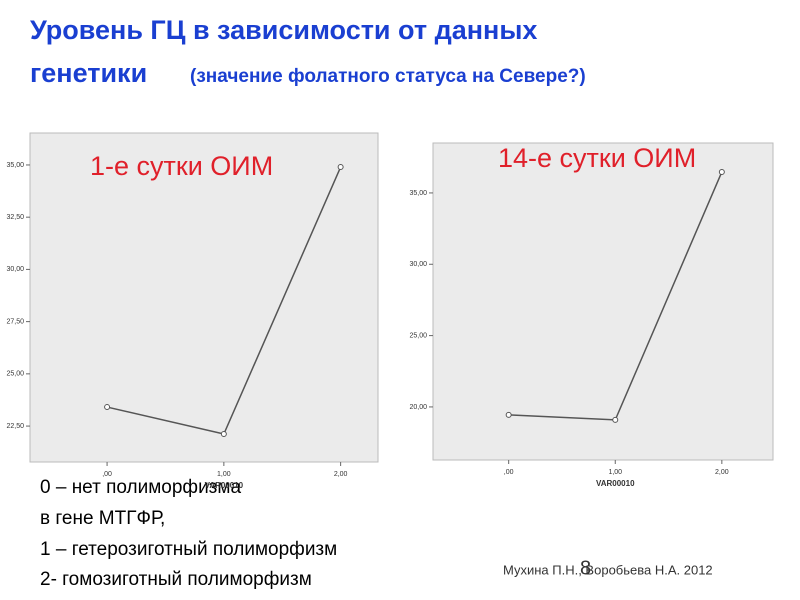  What do you see at coordinates (188, 549) in the screenshot?
I see `note: 1 – гетерозиготный полиморфизм` at bounding box center [188, 549].